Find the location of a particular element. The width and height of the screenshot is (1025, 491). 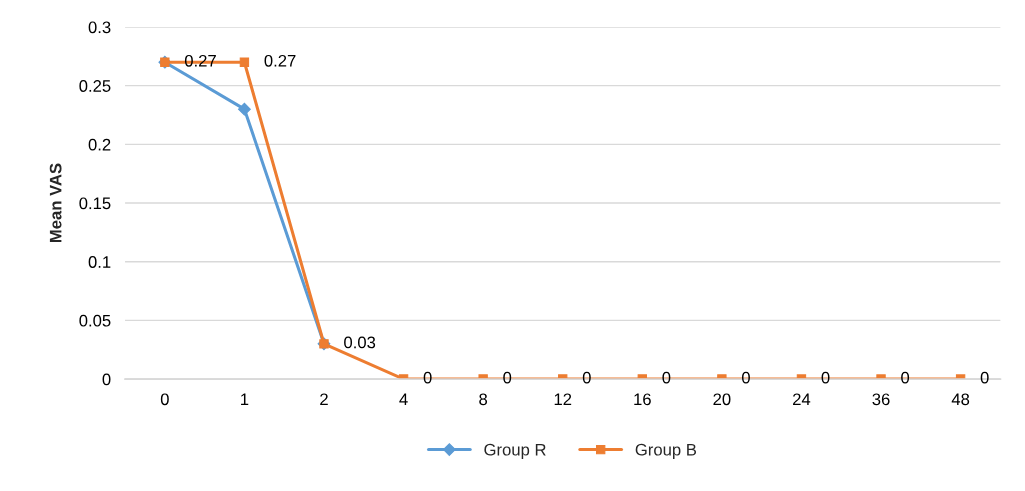

x-tick-label: 24 is located at coordinates (802, 399).